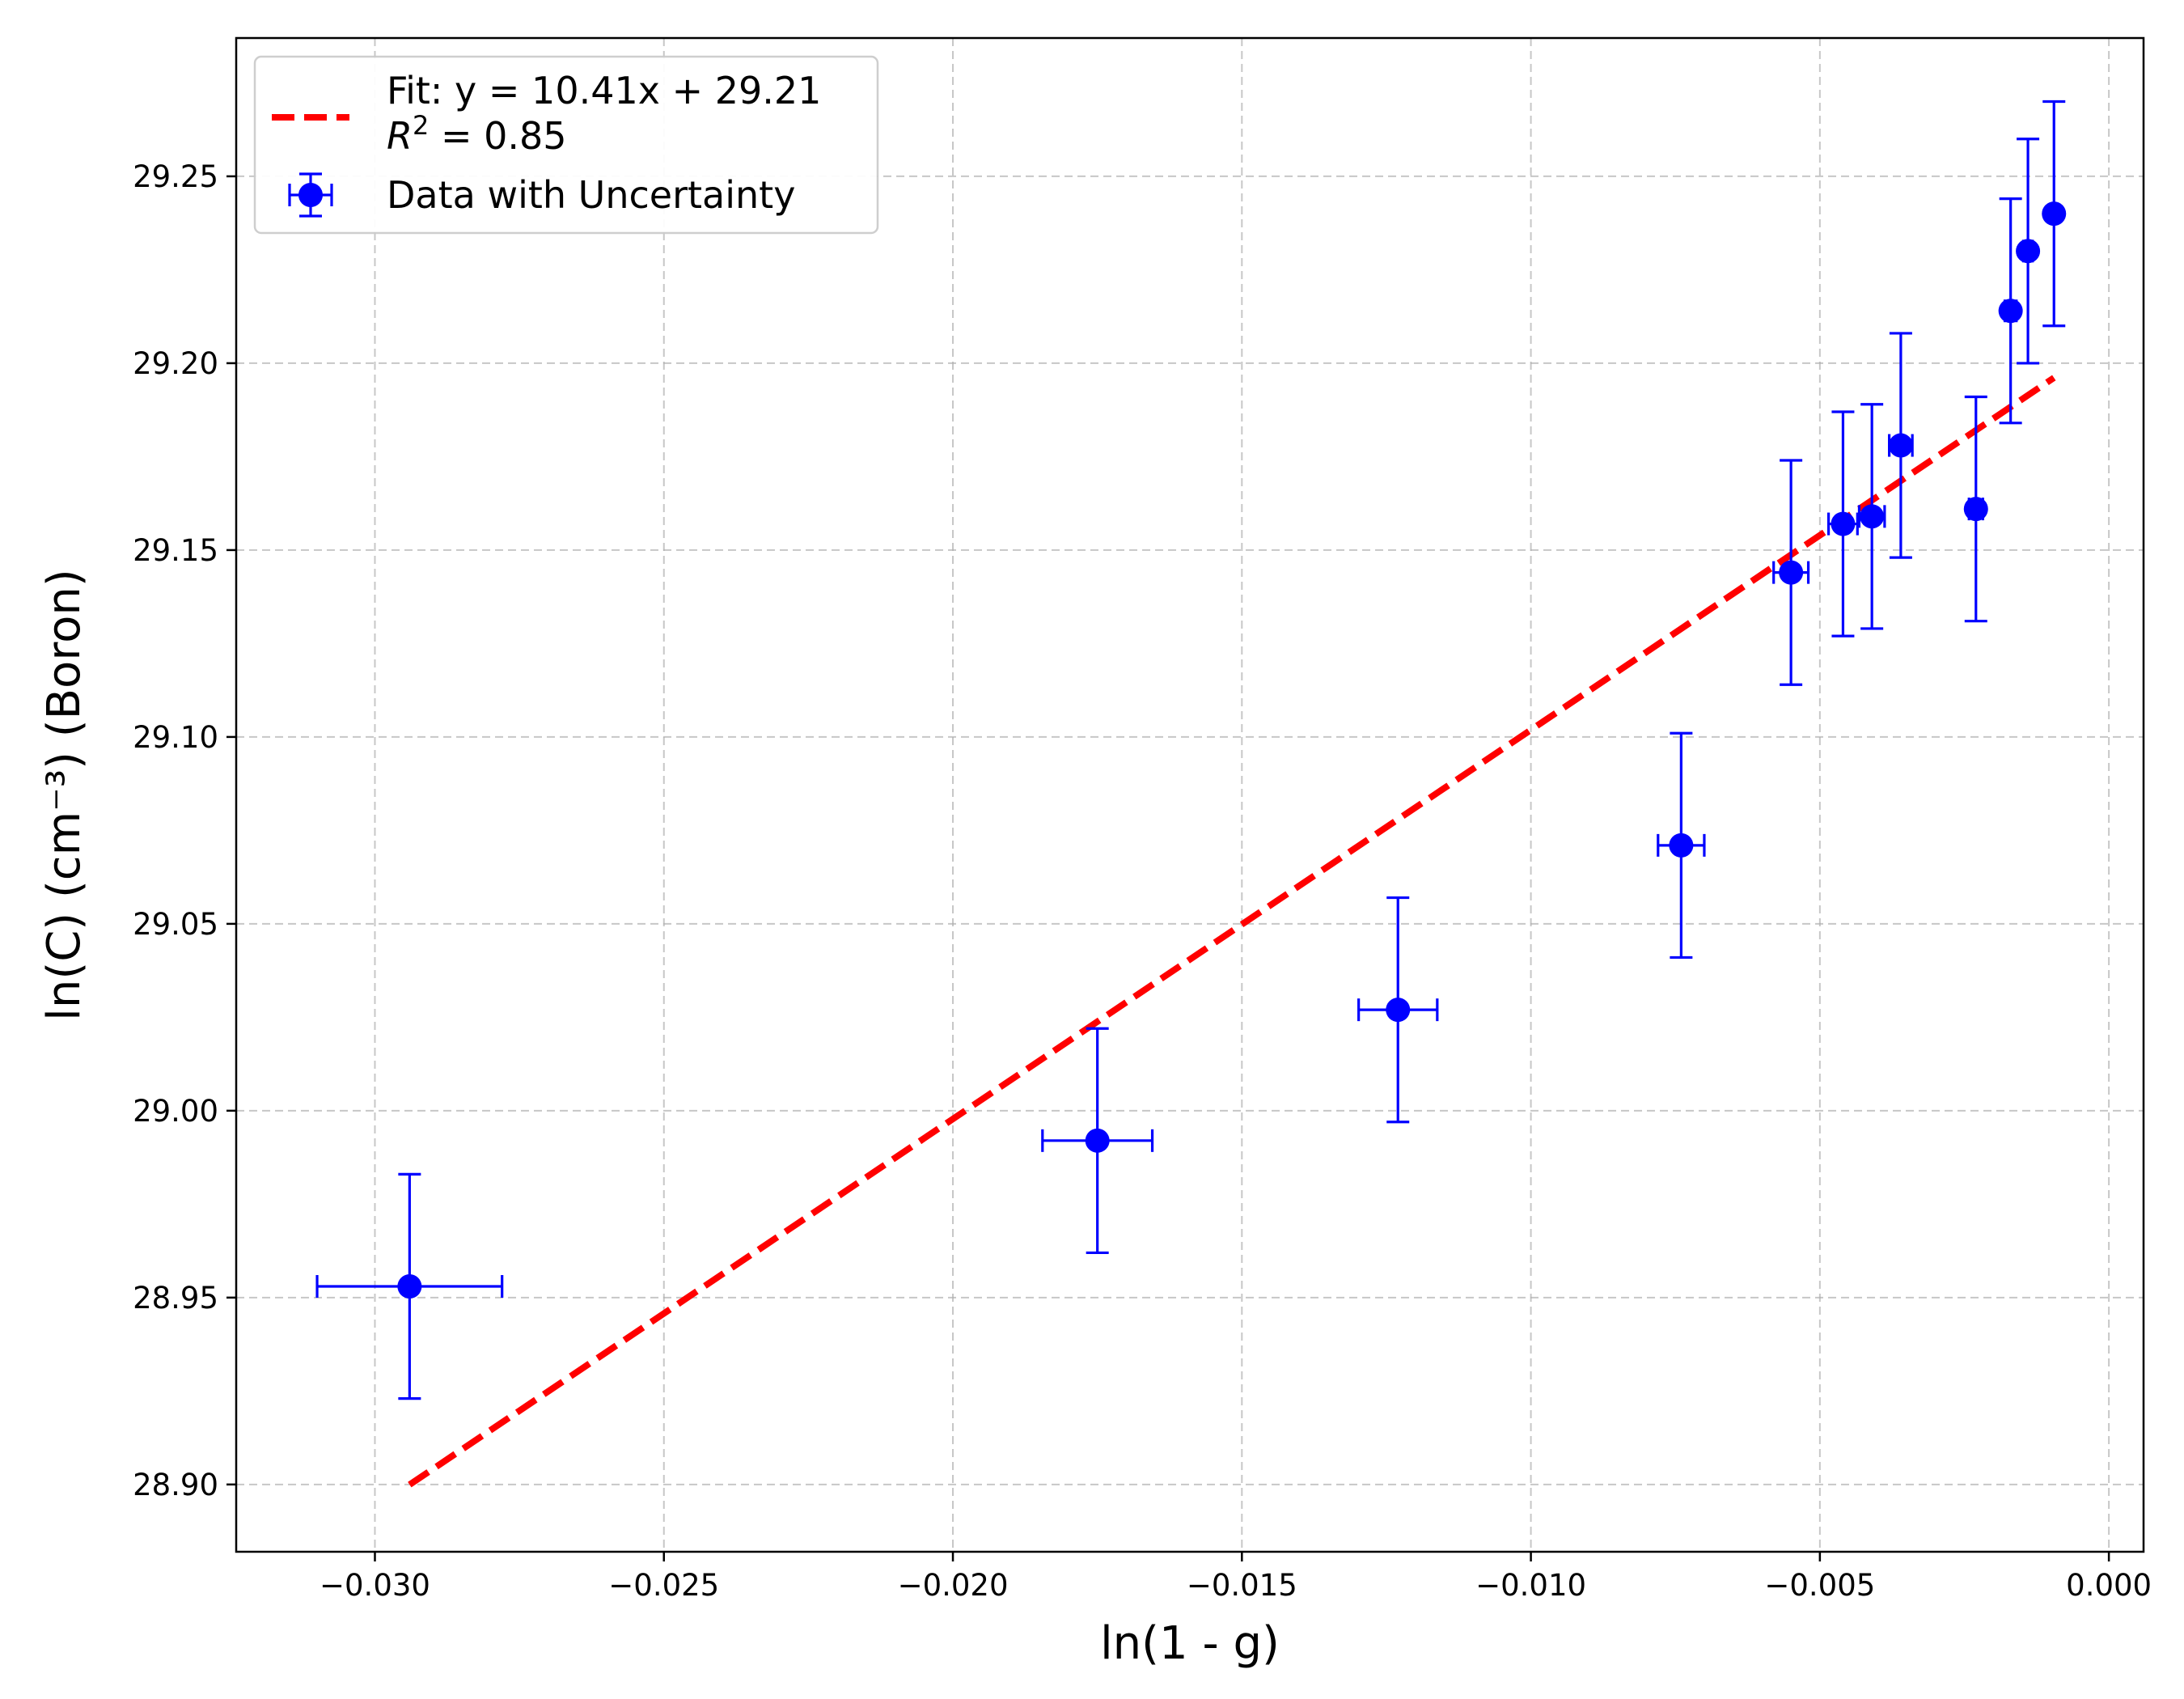 The width and height of the screenshot is (2184, 1699). Describe the element at coordinates (175, 1298) in the screenshot. I see `y-tick-label: 28.95` at that location.